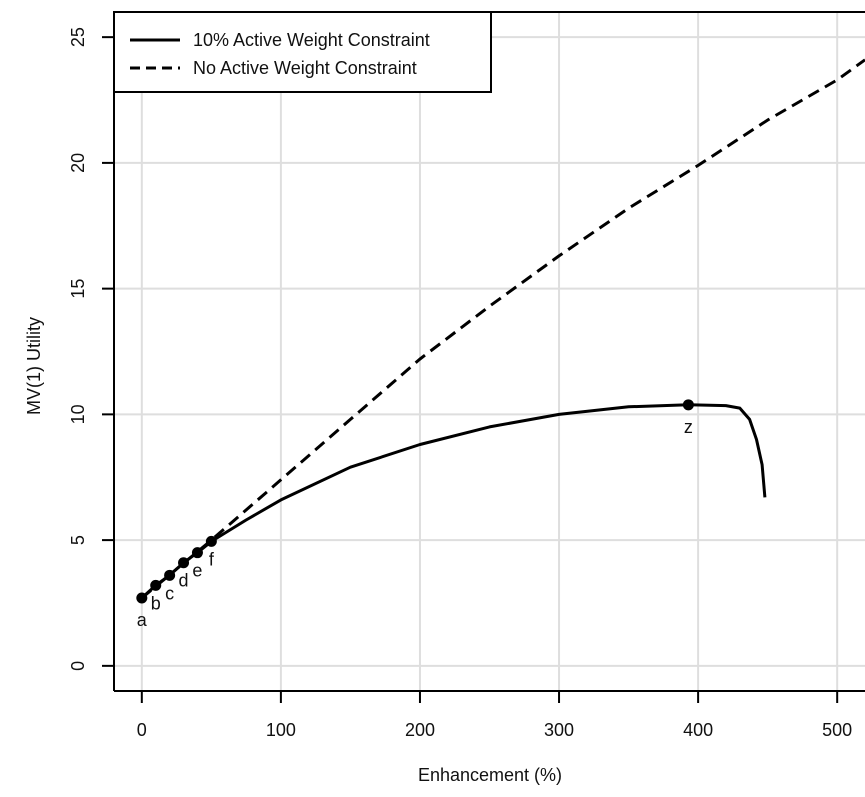 The height and width of the screenshot is (797, 865). I want to click on data-point-d, so click(184, 563).